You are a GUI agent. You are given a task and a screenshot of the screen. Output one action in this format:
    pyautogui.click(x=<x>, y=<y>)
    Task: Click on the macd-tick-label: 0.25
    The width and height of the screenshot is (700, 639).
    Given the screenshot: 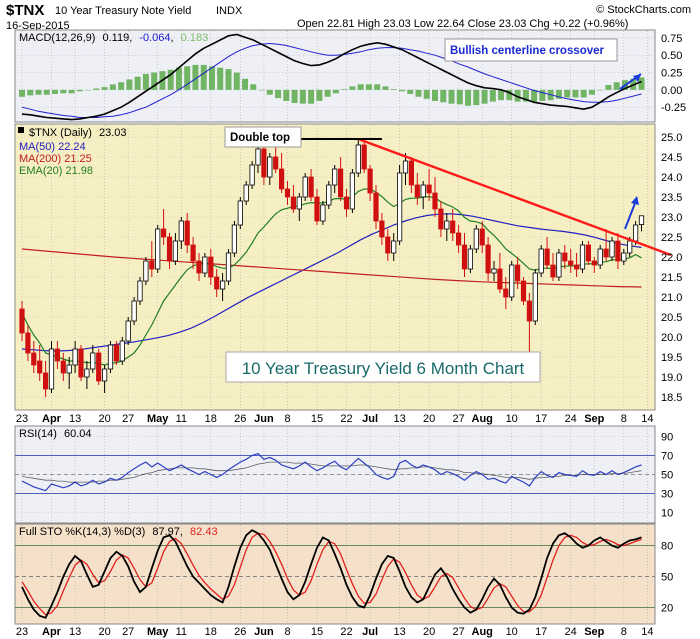 What is the action you would take?
    pyautogui.click(x=671, y=74)
    